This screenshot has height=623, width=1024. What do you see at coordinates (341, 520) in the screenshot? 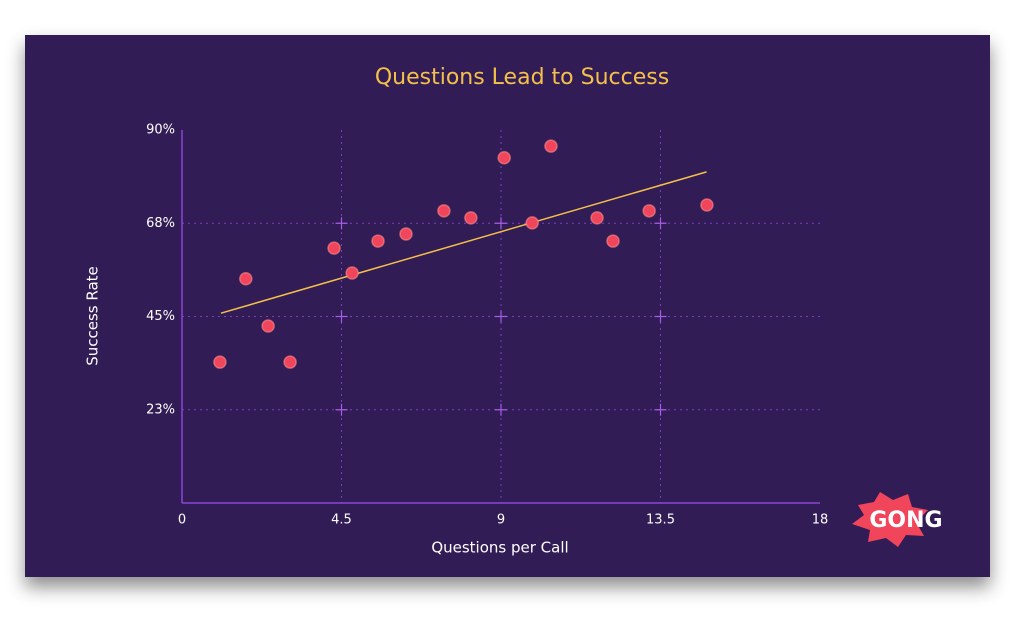
I see `x-tick-label: 4.5` at bounding box center [341, 520].